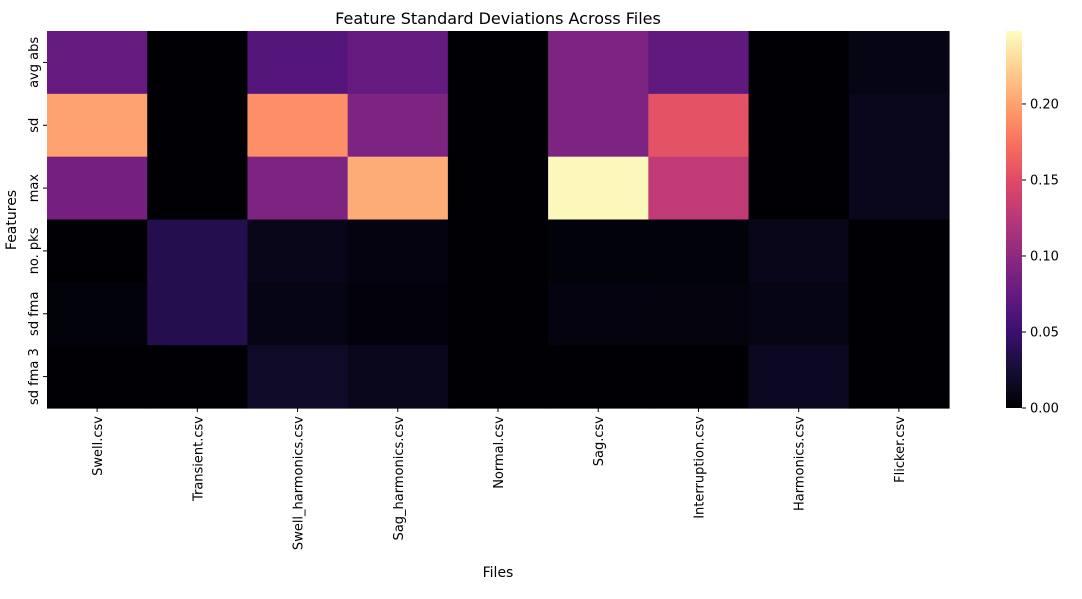 The image size is (1082, 599). Describe the element at coordinates (1044, 332) in the screenshot. I see `colorbar-tick-label: 0.05` at that location.